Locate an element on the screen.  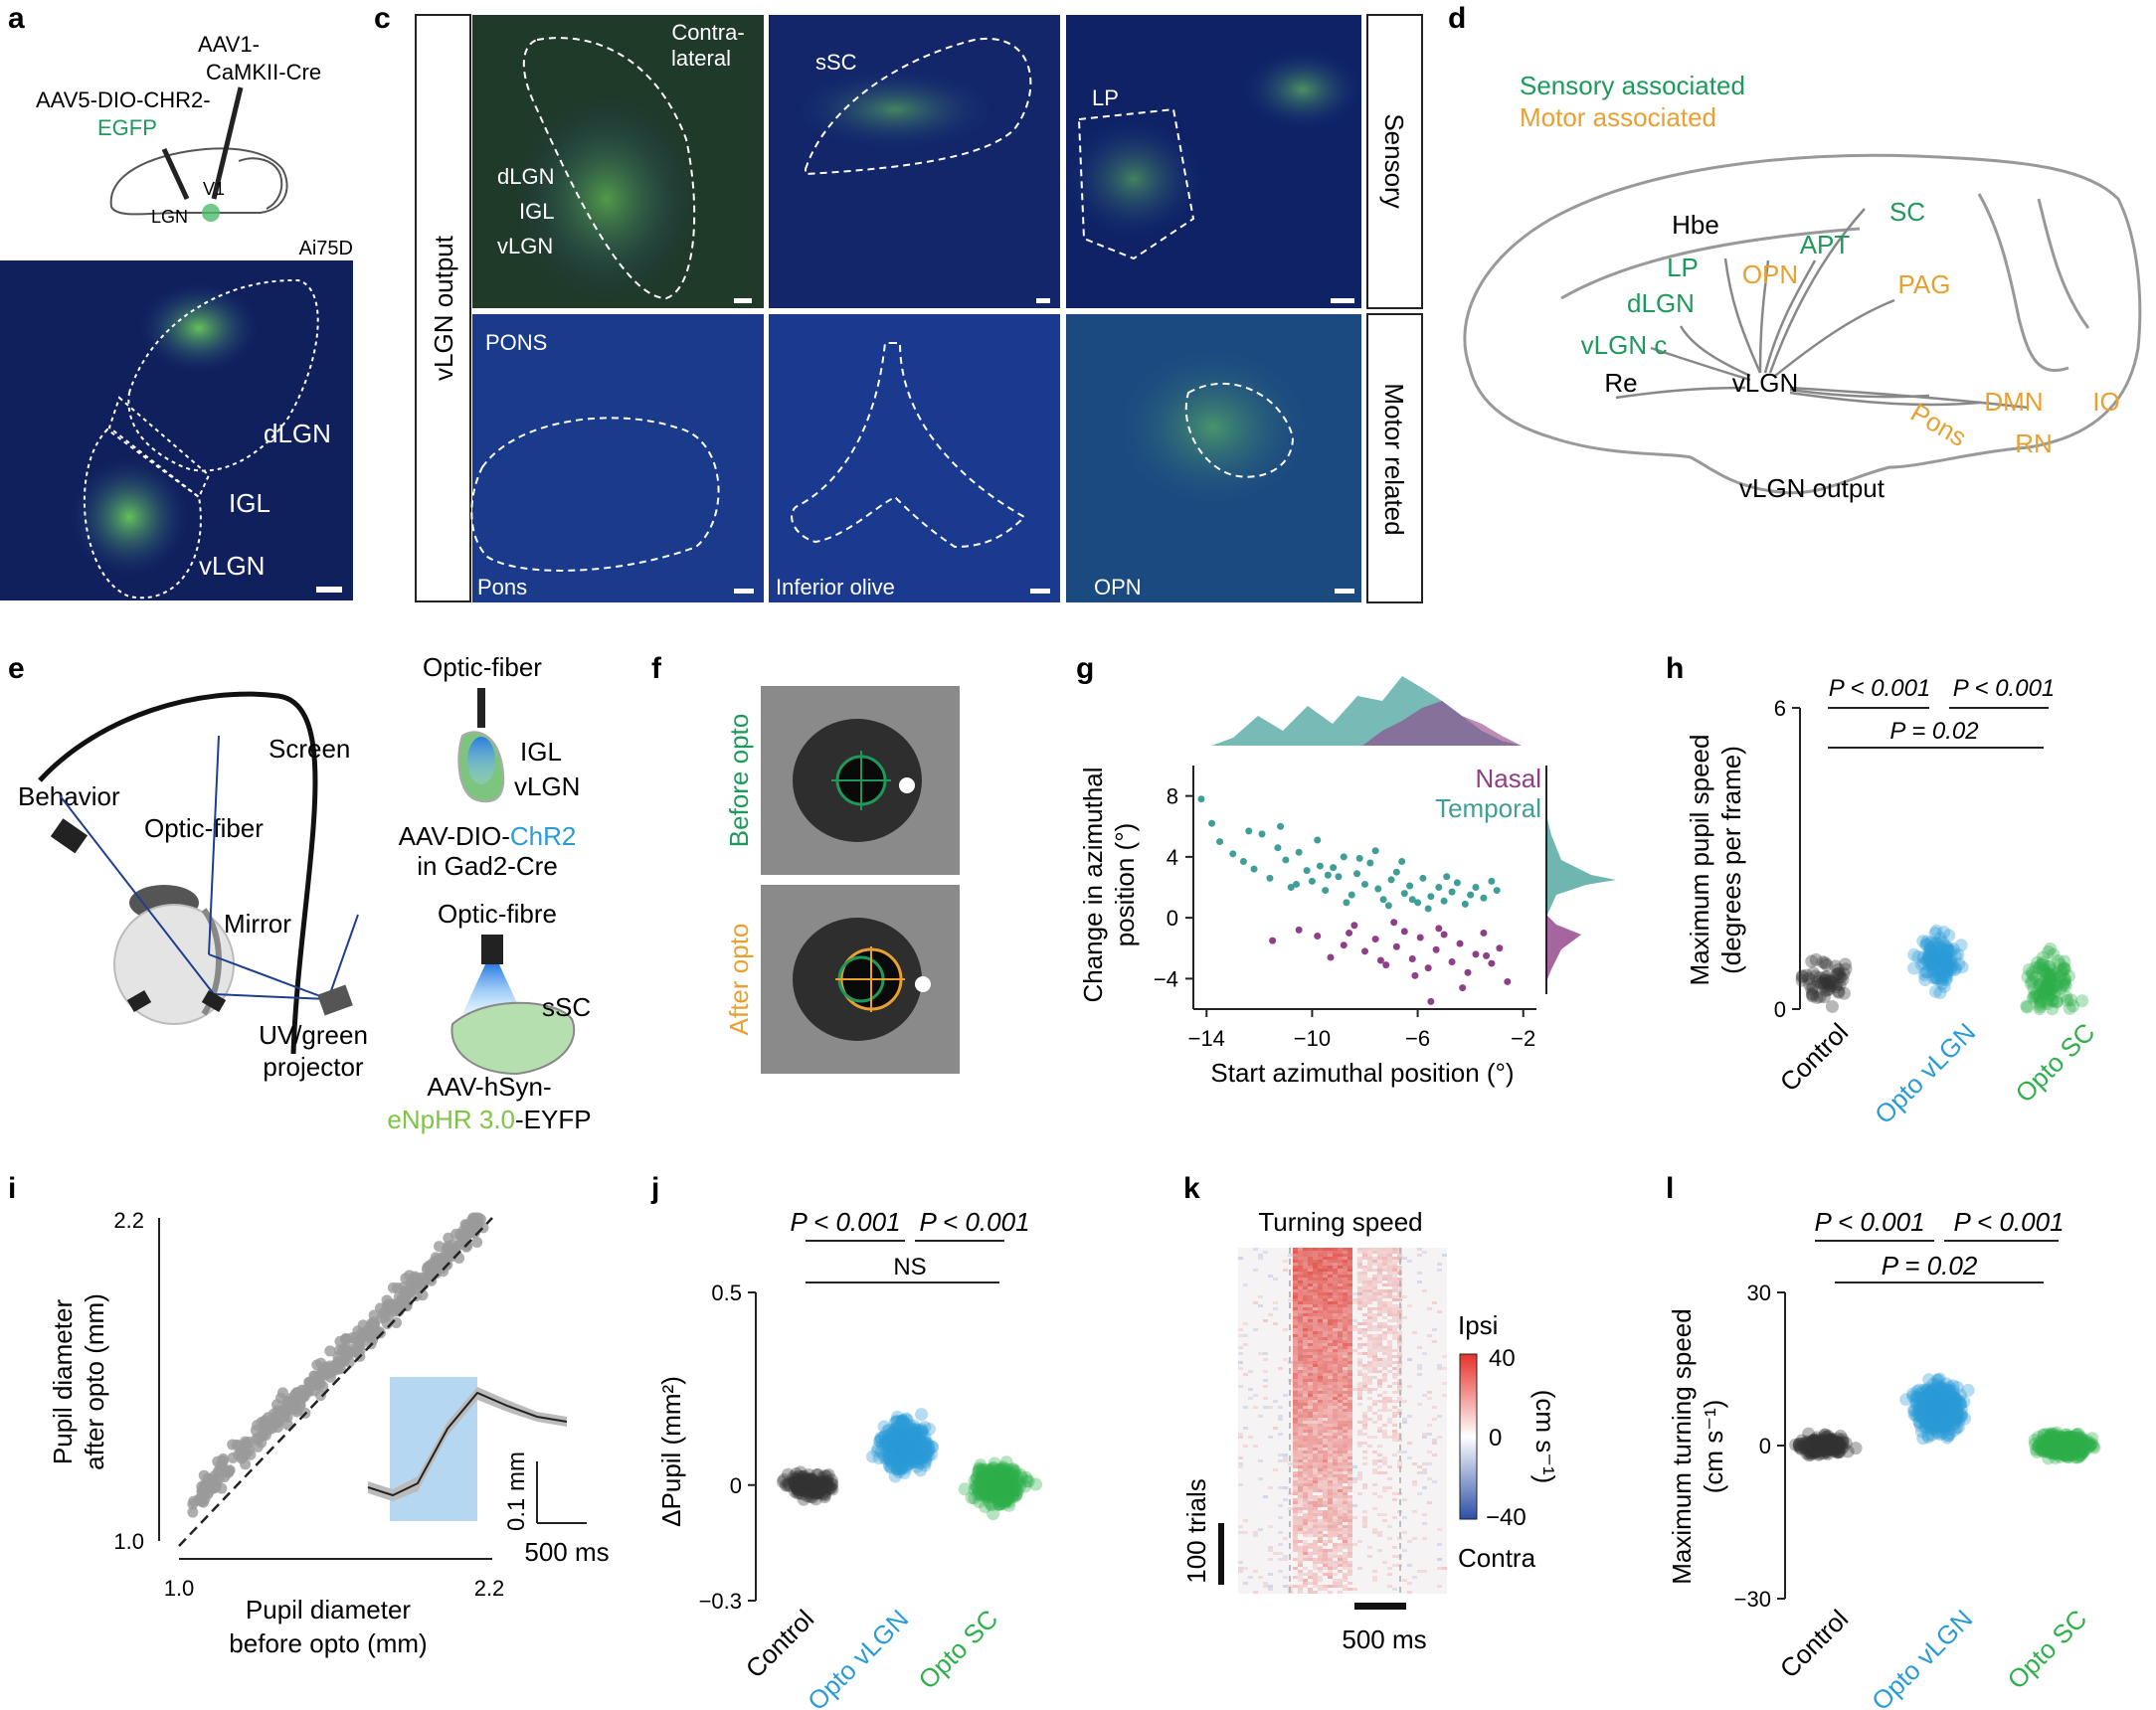
g-point-temporal is located at coordinates (1444, 901).